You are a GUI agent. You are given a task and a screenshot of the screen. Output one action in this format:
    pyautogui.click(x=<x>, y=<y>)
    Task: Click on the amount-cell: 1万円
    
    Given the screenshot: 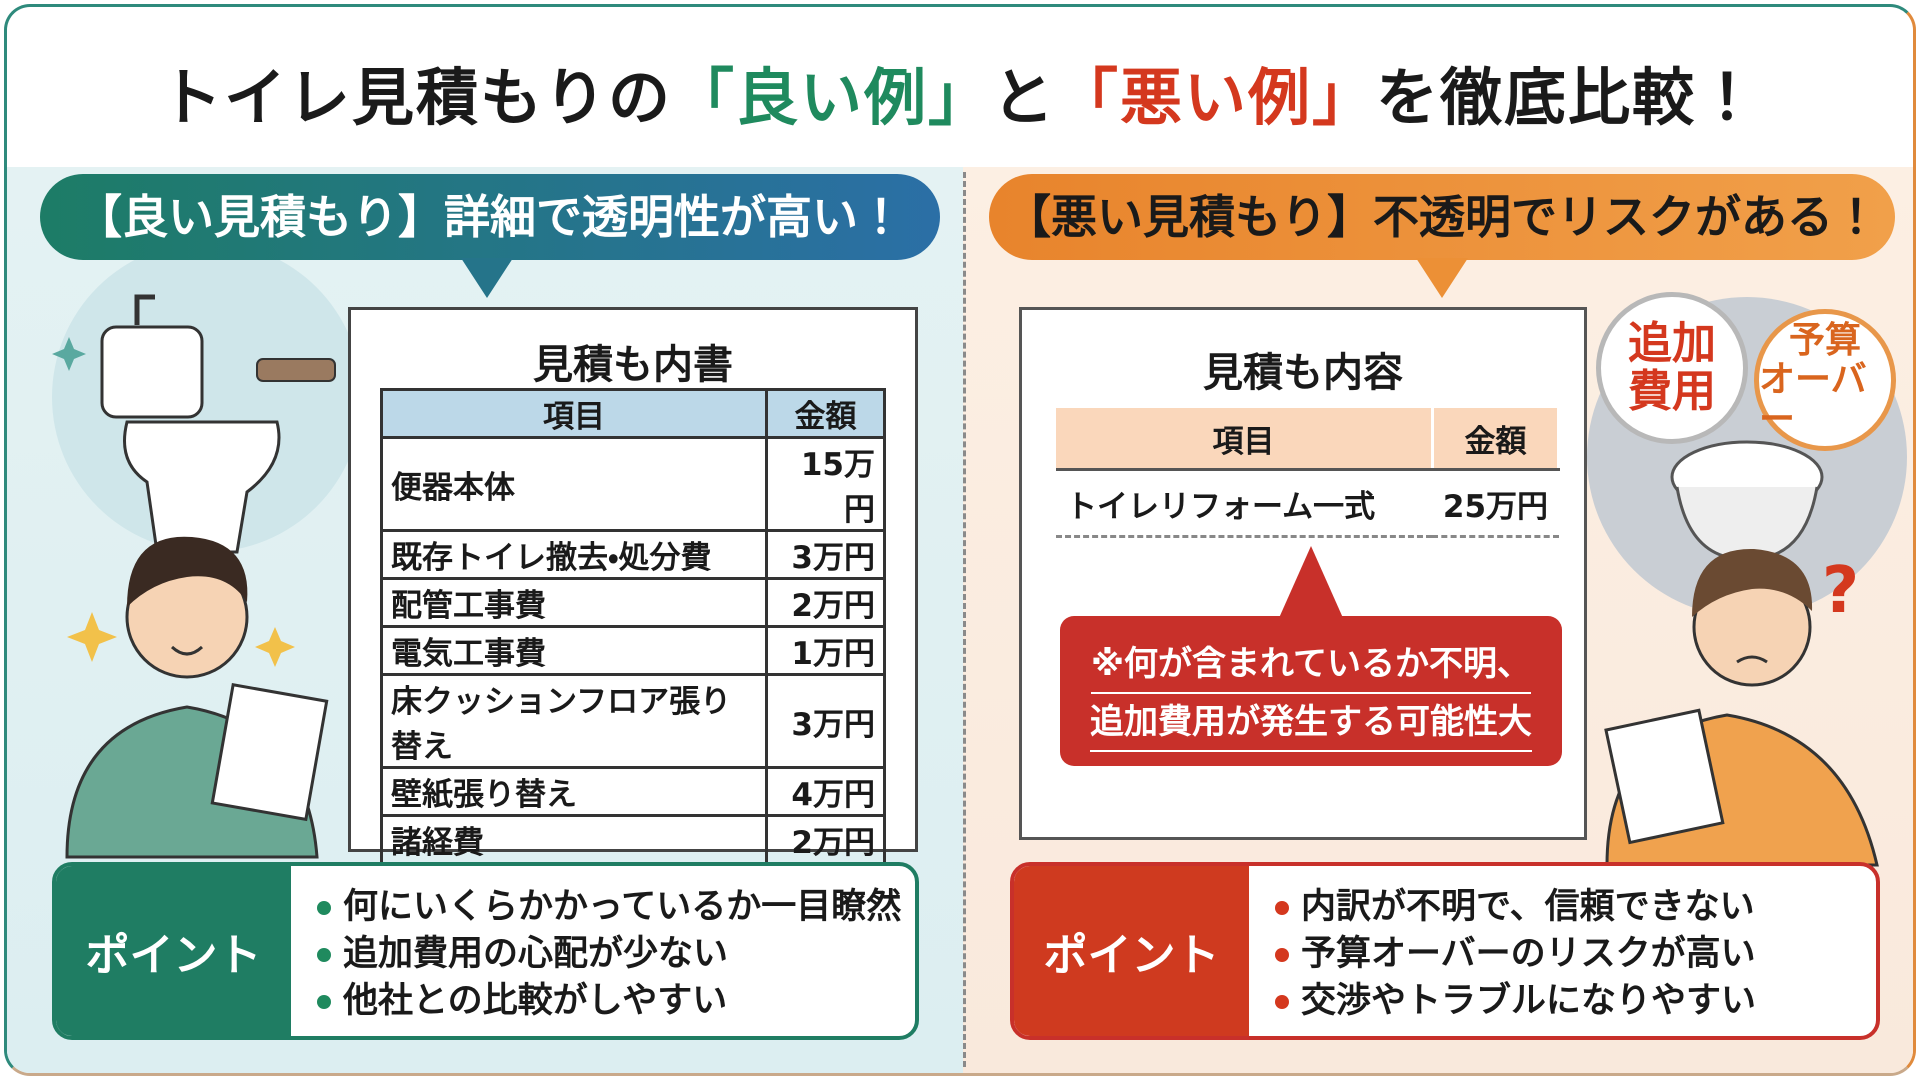 What is the action you would take?
    pyautogui.click(x=825, y=650)
    